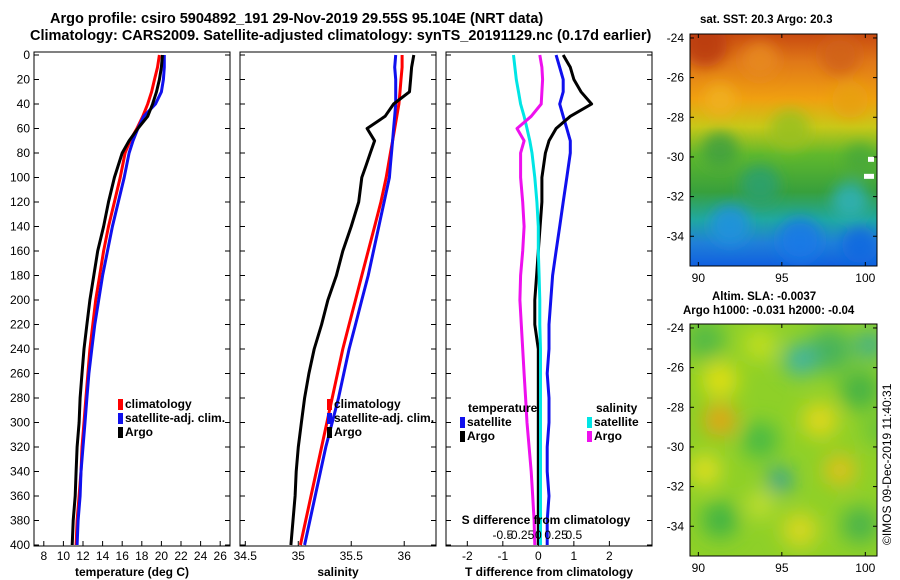 The width and height of the screenshot is (900, 580). I want to click on y-tick-label: 360, so click(20, 496).